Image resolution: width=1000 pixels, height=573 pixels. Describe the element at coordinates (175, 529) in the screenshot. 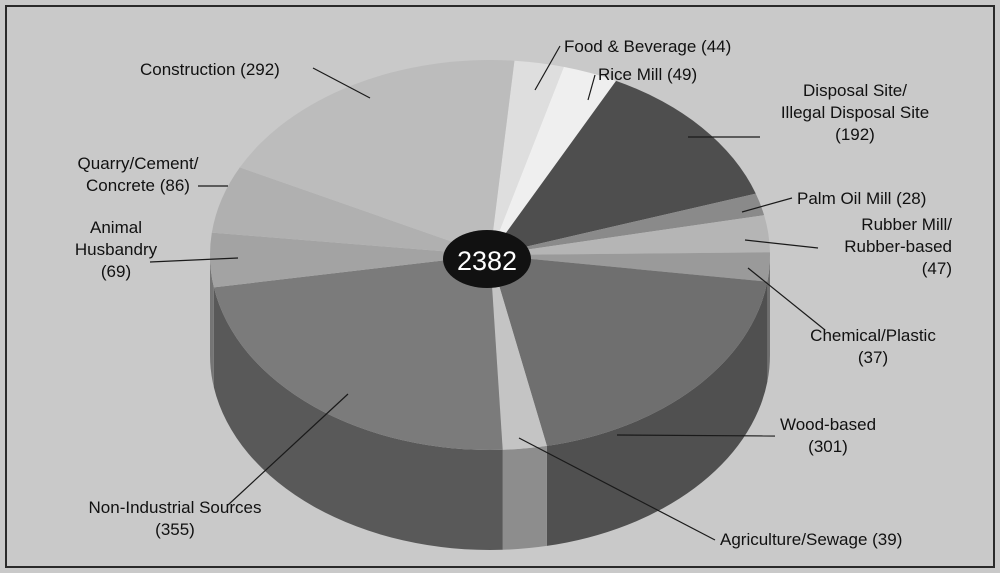

I see `slice-label-line: (355)` at that location.